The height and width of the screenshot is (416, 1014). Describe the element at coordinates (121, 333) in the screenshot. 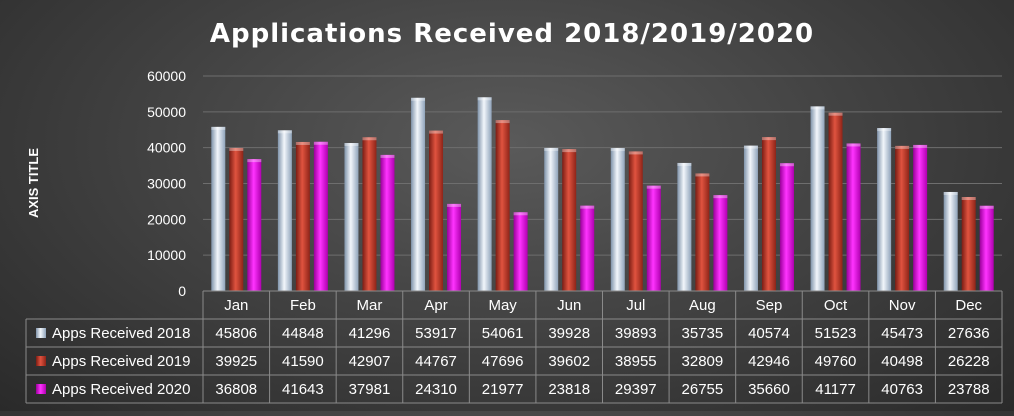

I see `legend-label: Apps Received 2018` at that location.